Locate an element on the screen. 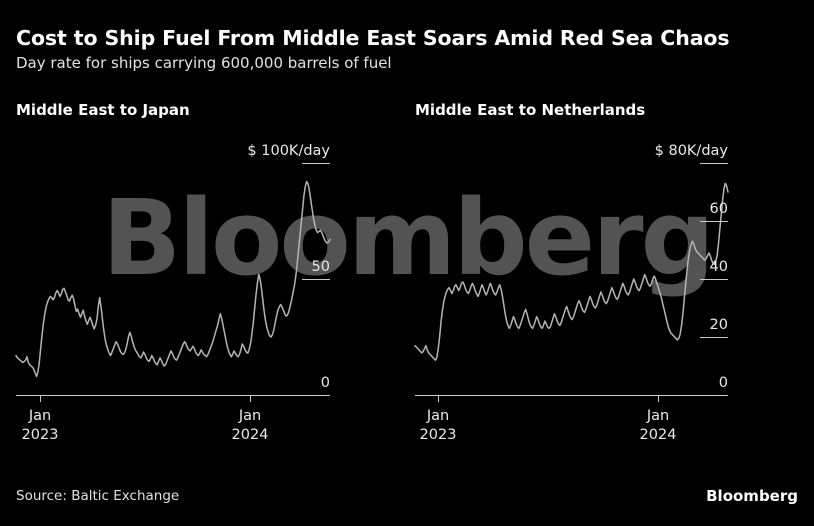 Image resolution: width=814 pixels, height=526 pixels. source-note: Source: Baltic Exchange is located at coordinates (98, 496).